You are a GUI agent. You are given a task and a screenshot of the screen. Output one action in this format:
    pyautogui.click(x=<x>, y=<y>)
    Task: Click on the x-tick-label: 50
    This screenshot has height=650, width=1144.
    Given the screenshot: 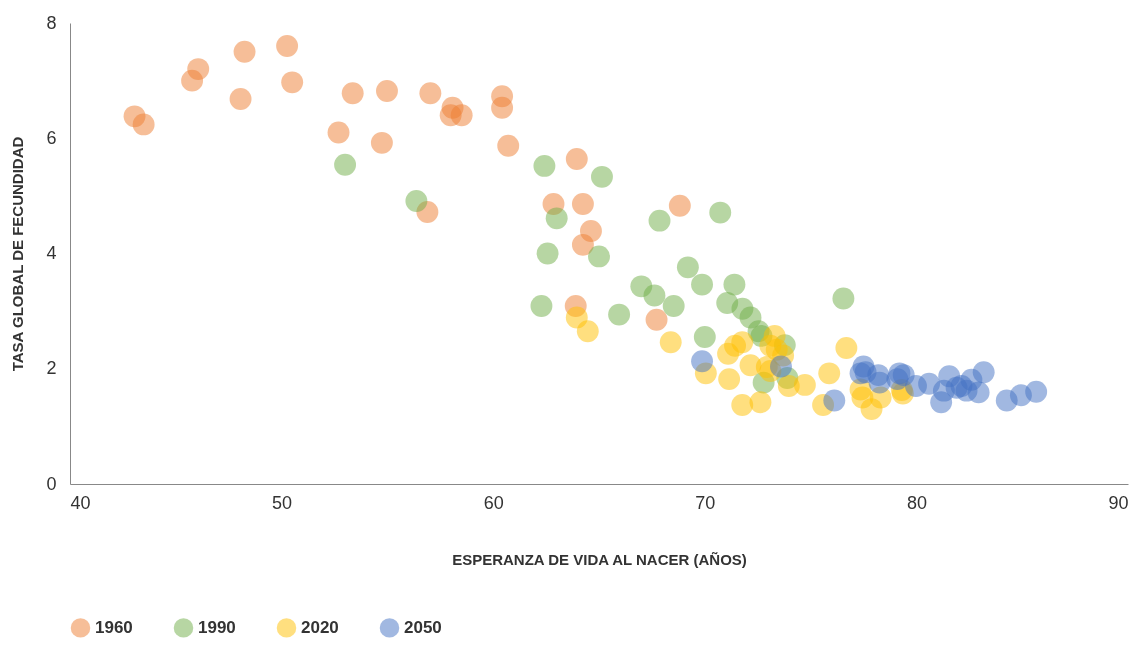 What is the action you would take?
    pyautogui.click(x=282, y=502)
    